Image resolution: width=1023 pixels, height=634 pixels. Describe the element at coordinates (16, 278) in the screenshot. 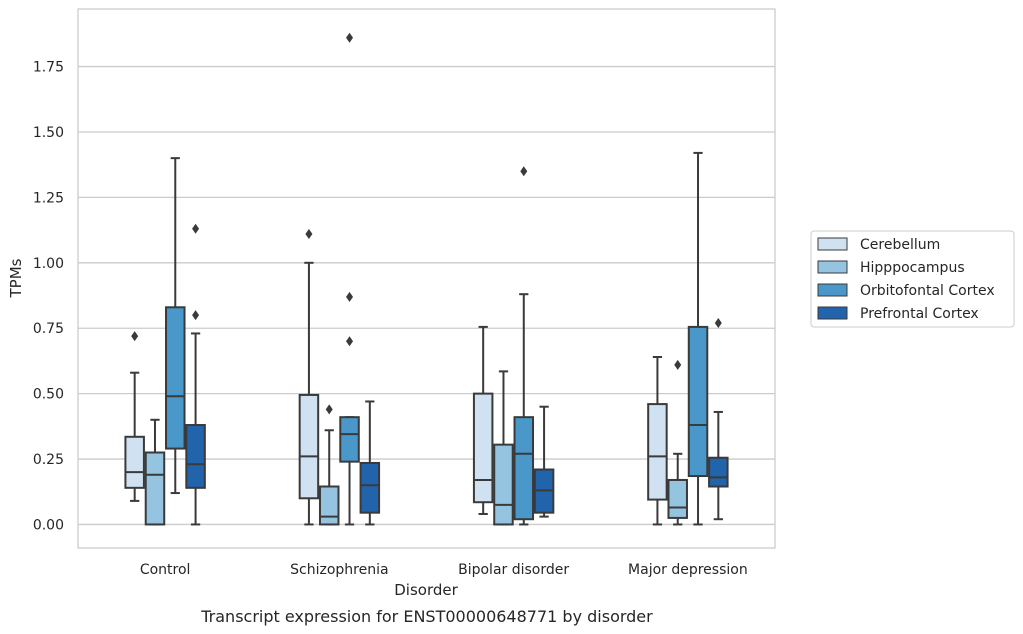

I see `y-axis-label: TPMs` at that location.